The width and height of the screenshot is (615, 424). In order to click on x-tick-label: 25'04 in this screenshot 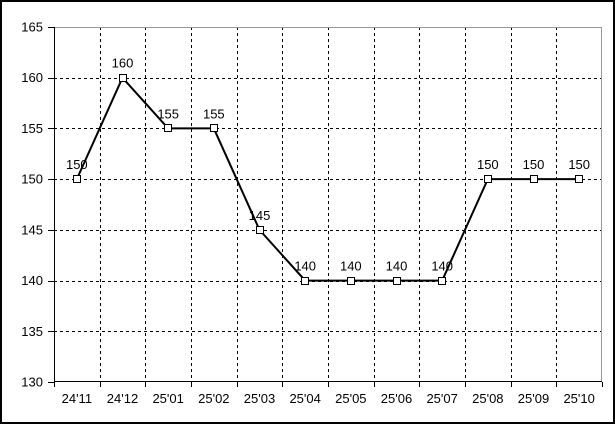, I will do `click(304, 398)`.